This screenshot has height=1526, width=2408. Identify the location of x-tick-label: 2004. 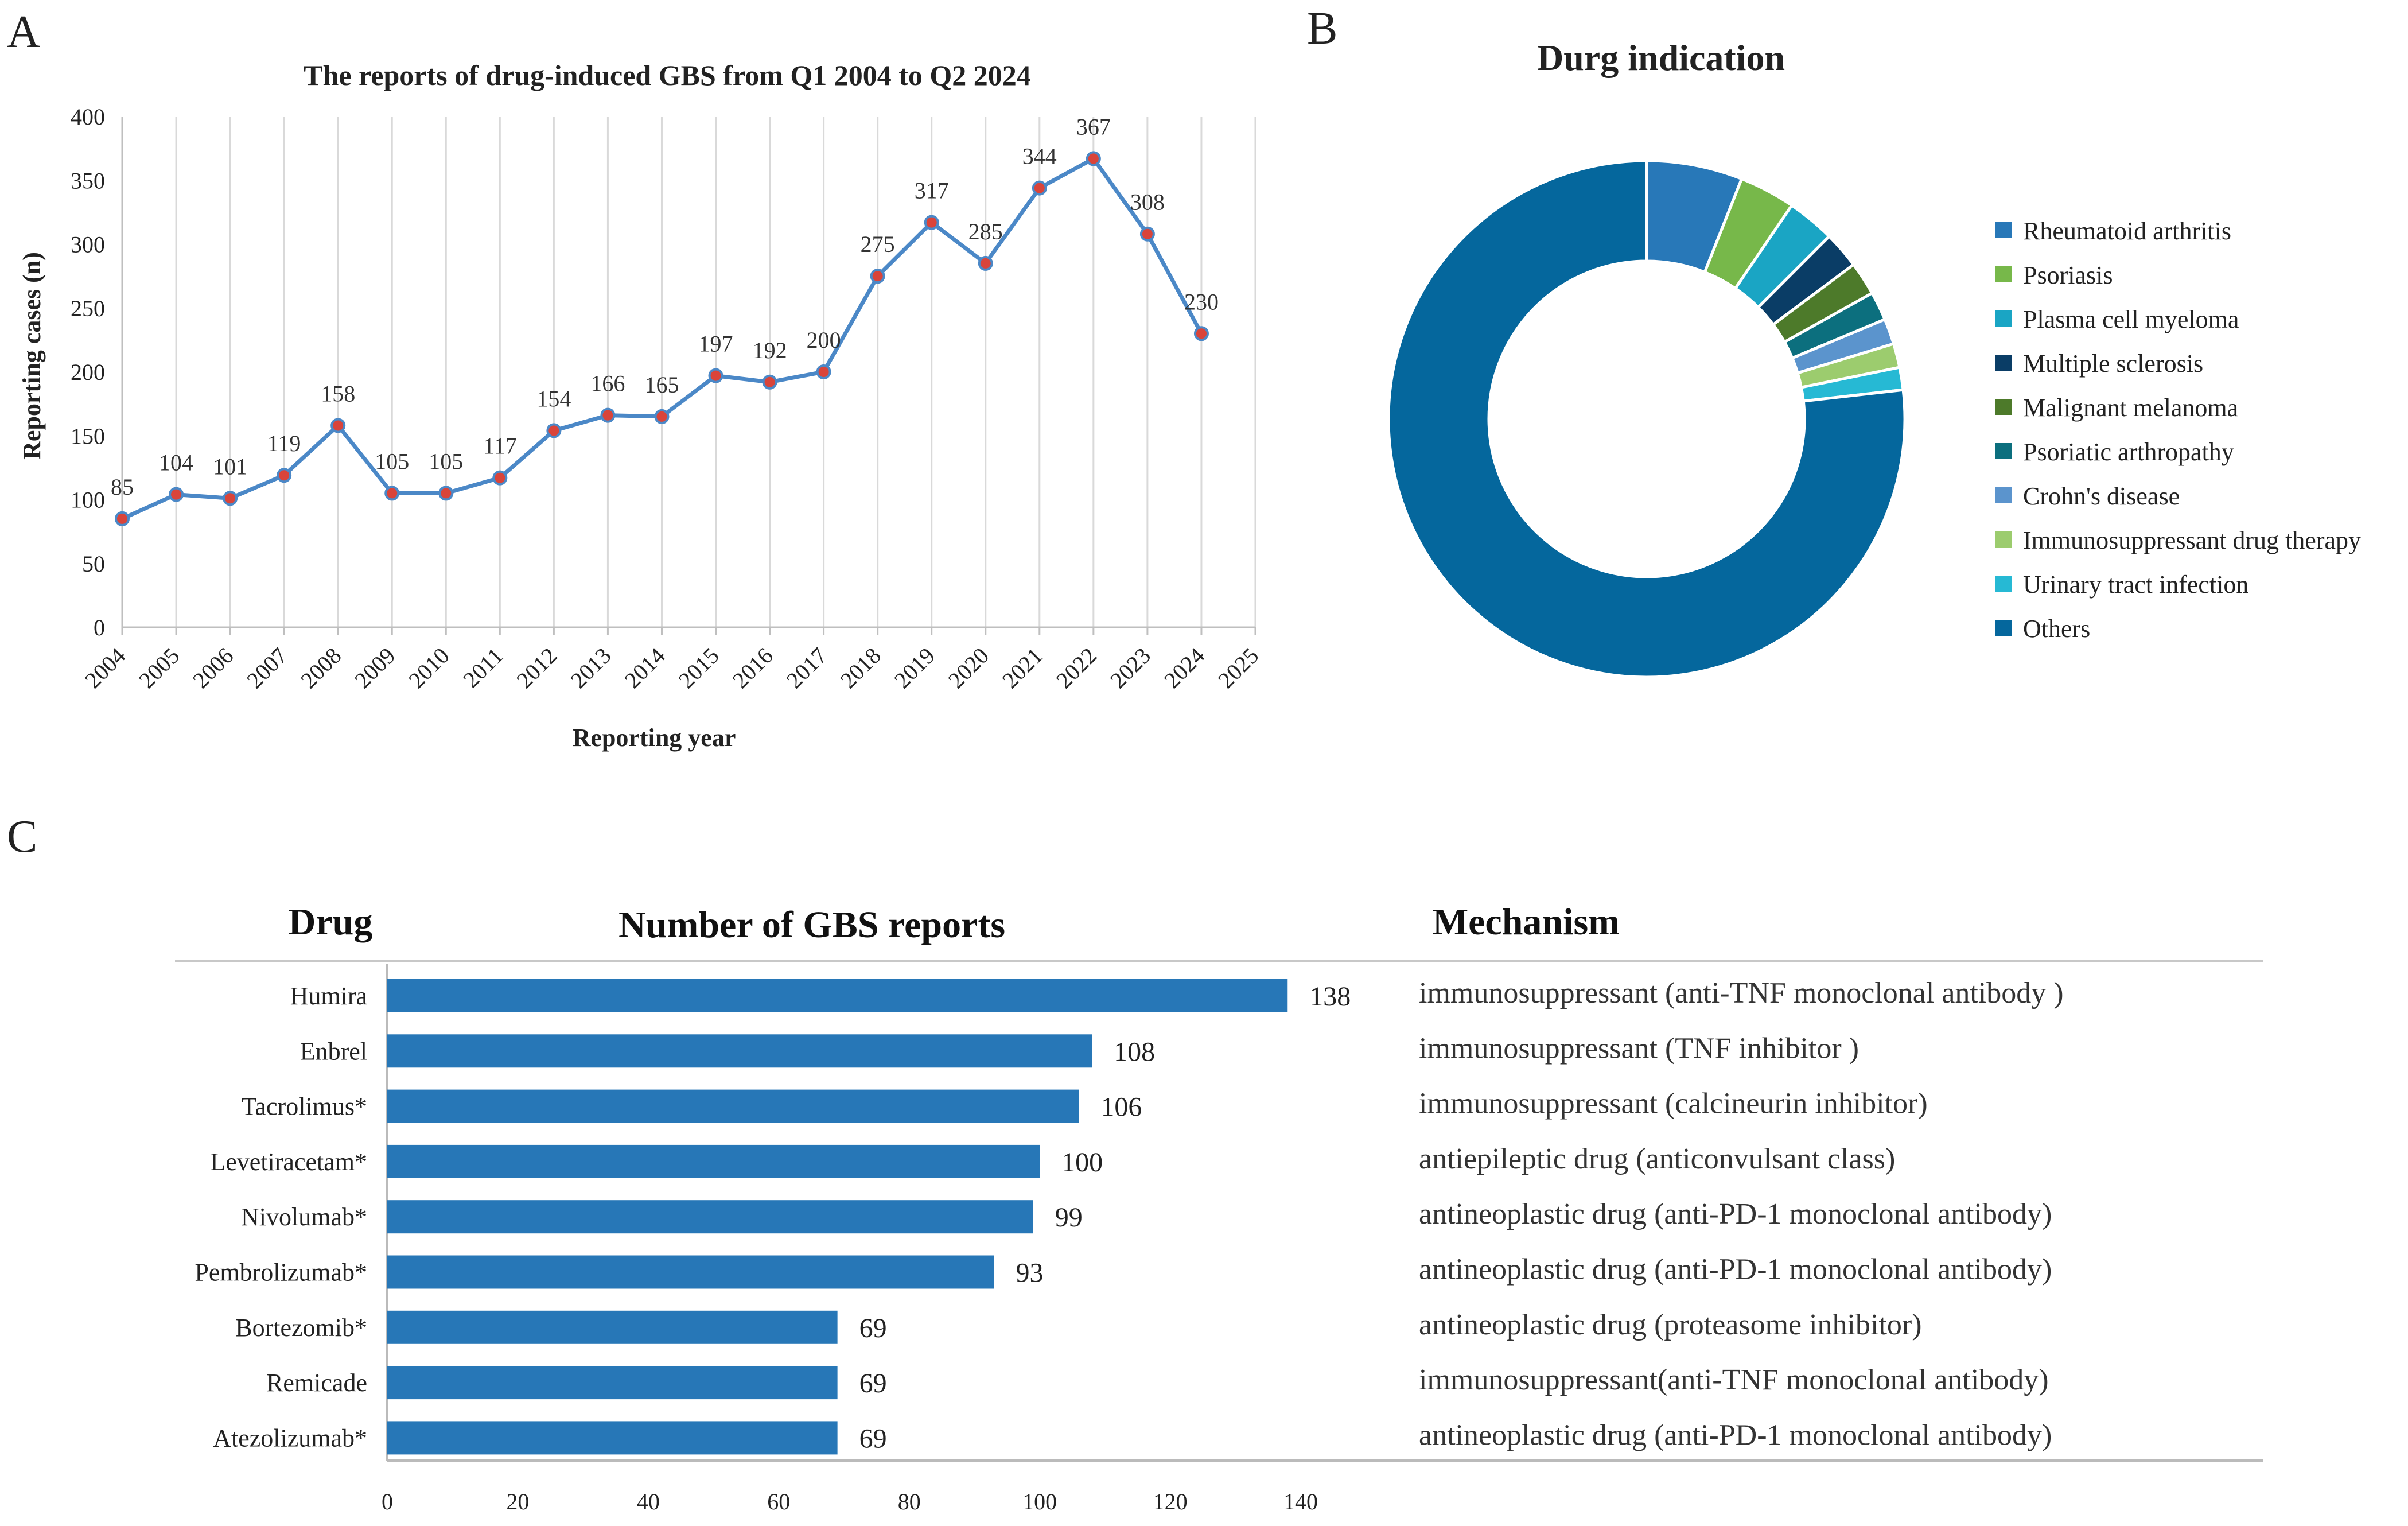
(105, 668).